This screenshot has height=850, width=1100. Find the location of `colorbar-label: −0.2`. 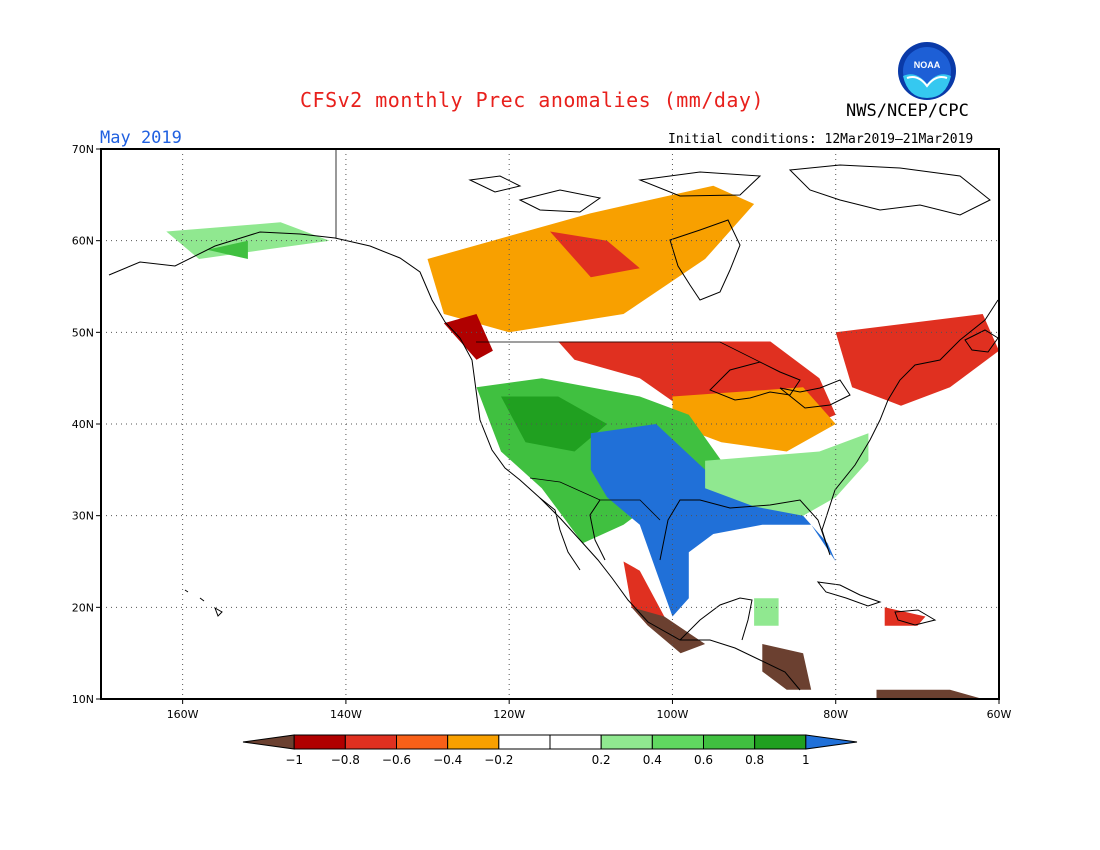

colorbar-label: −0.2 is located at coordinates (498, 760).